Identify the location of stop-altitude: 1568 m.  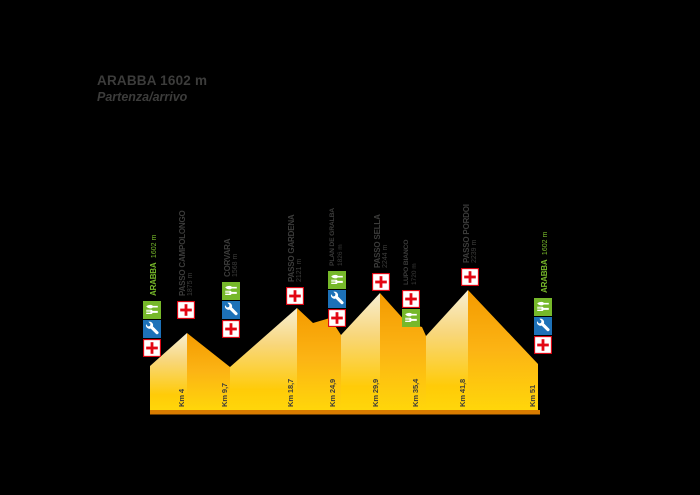
(235, 265).